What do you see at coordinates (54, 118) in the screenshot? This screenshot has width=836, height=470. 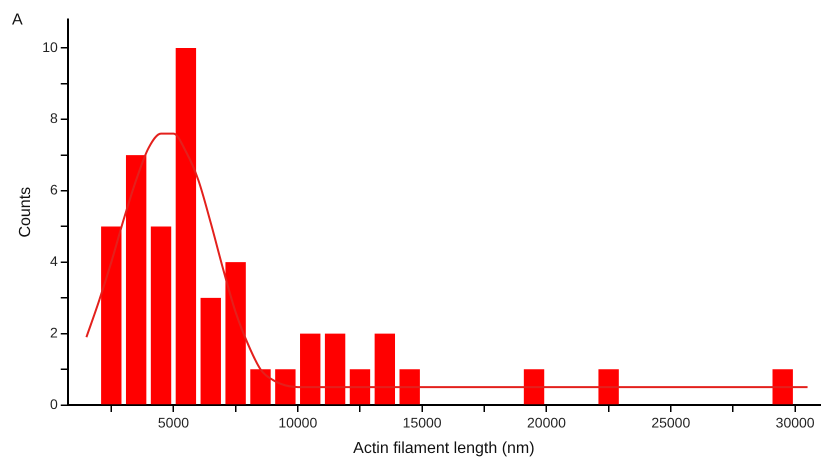 I see `y-tick-label: 8` at bounding box center [54, 118].